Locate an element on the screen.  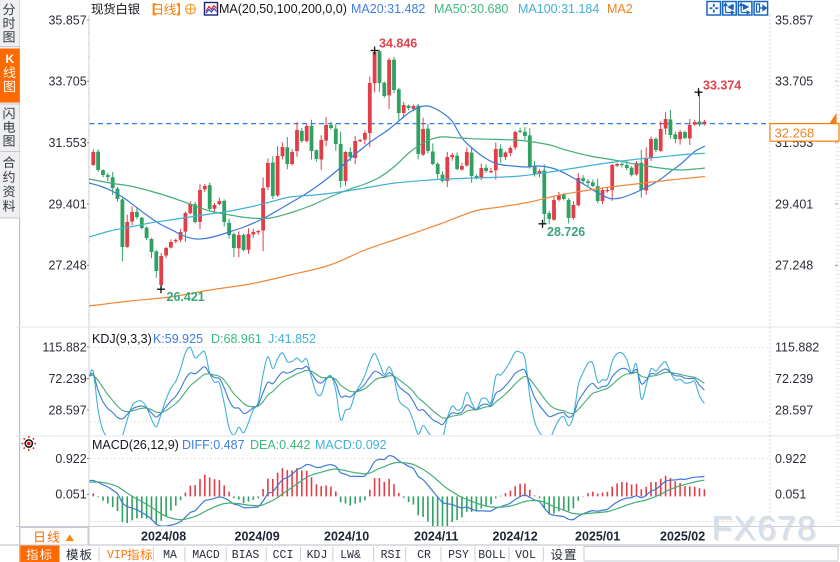
svg-text: DIFF:0.487 is located at coordinates (213, 445).